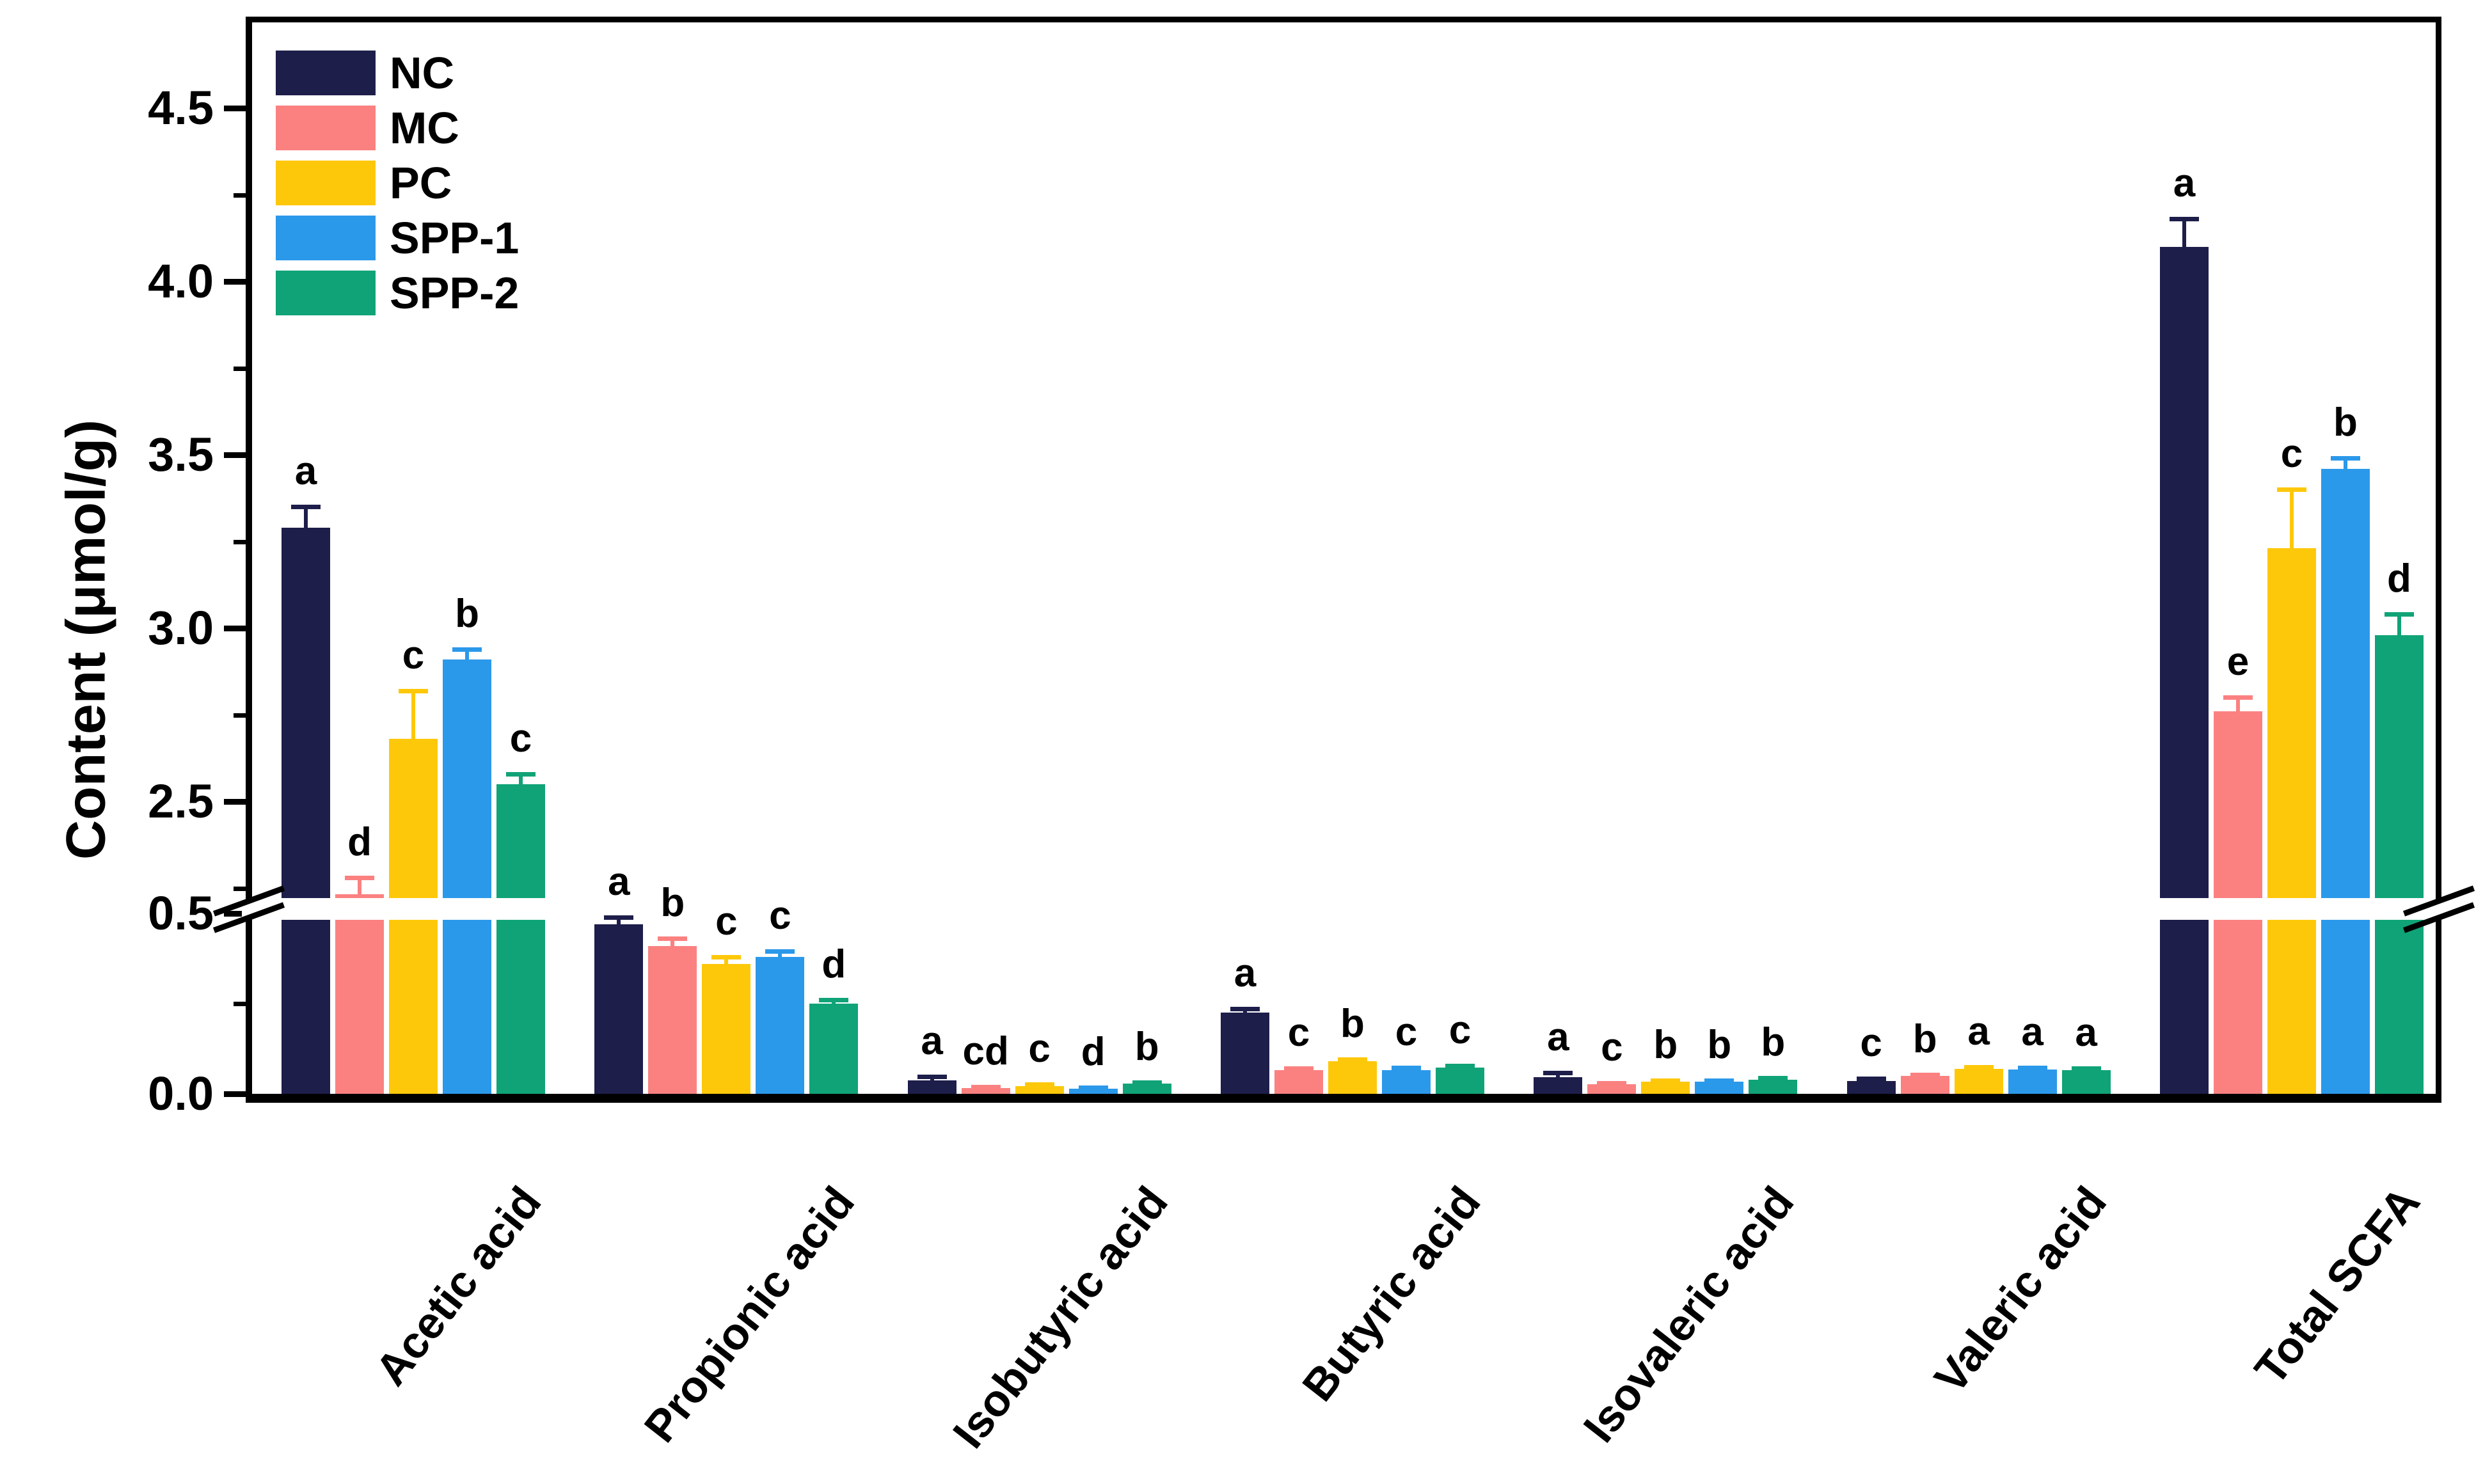  I want to click on x-category-label: Butyric acid, so click(1391, 1293).